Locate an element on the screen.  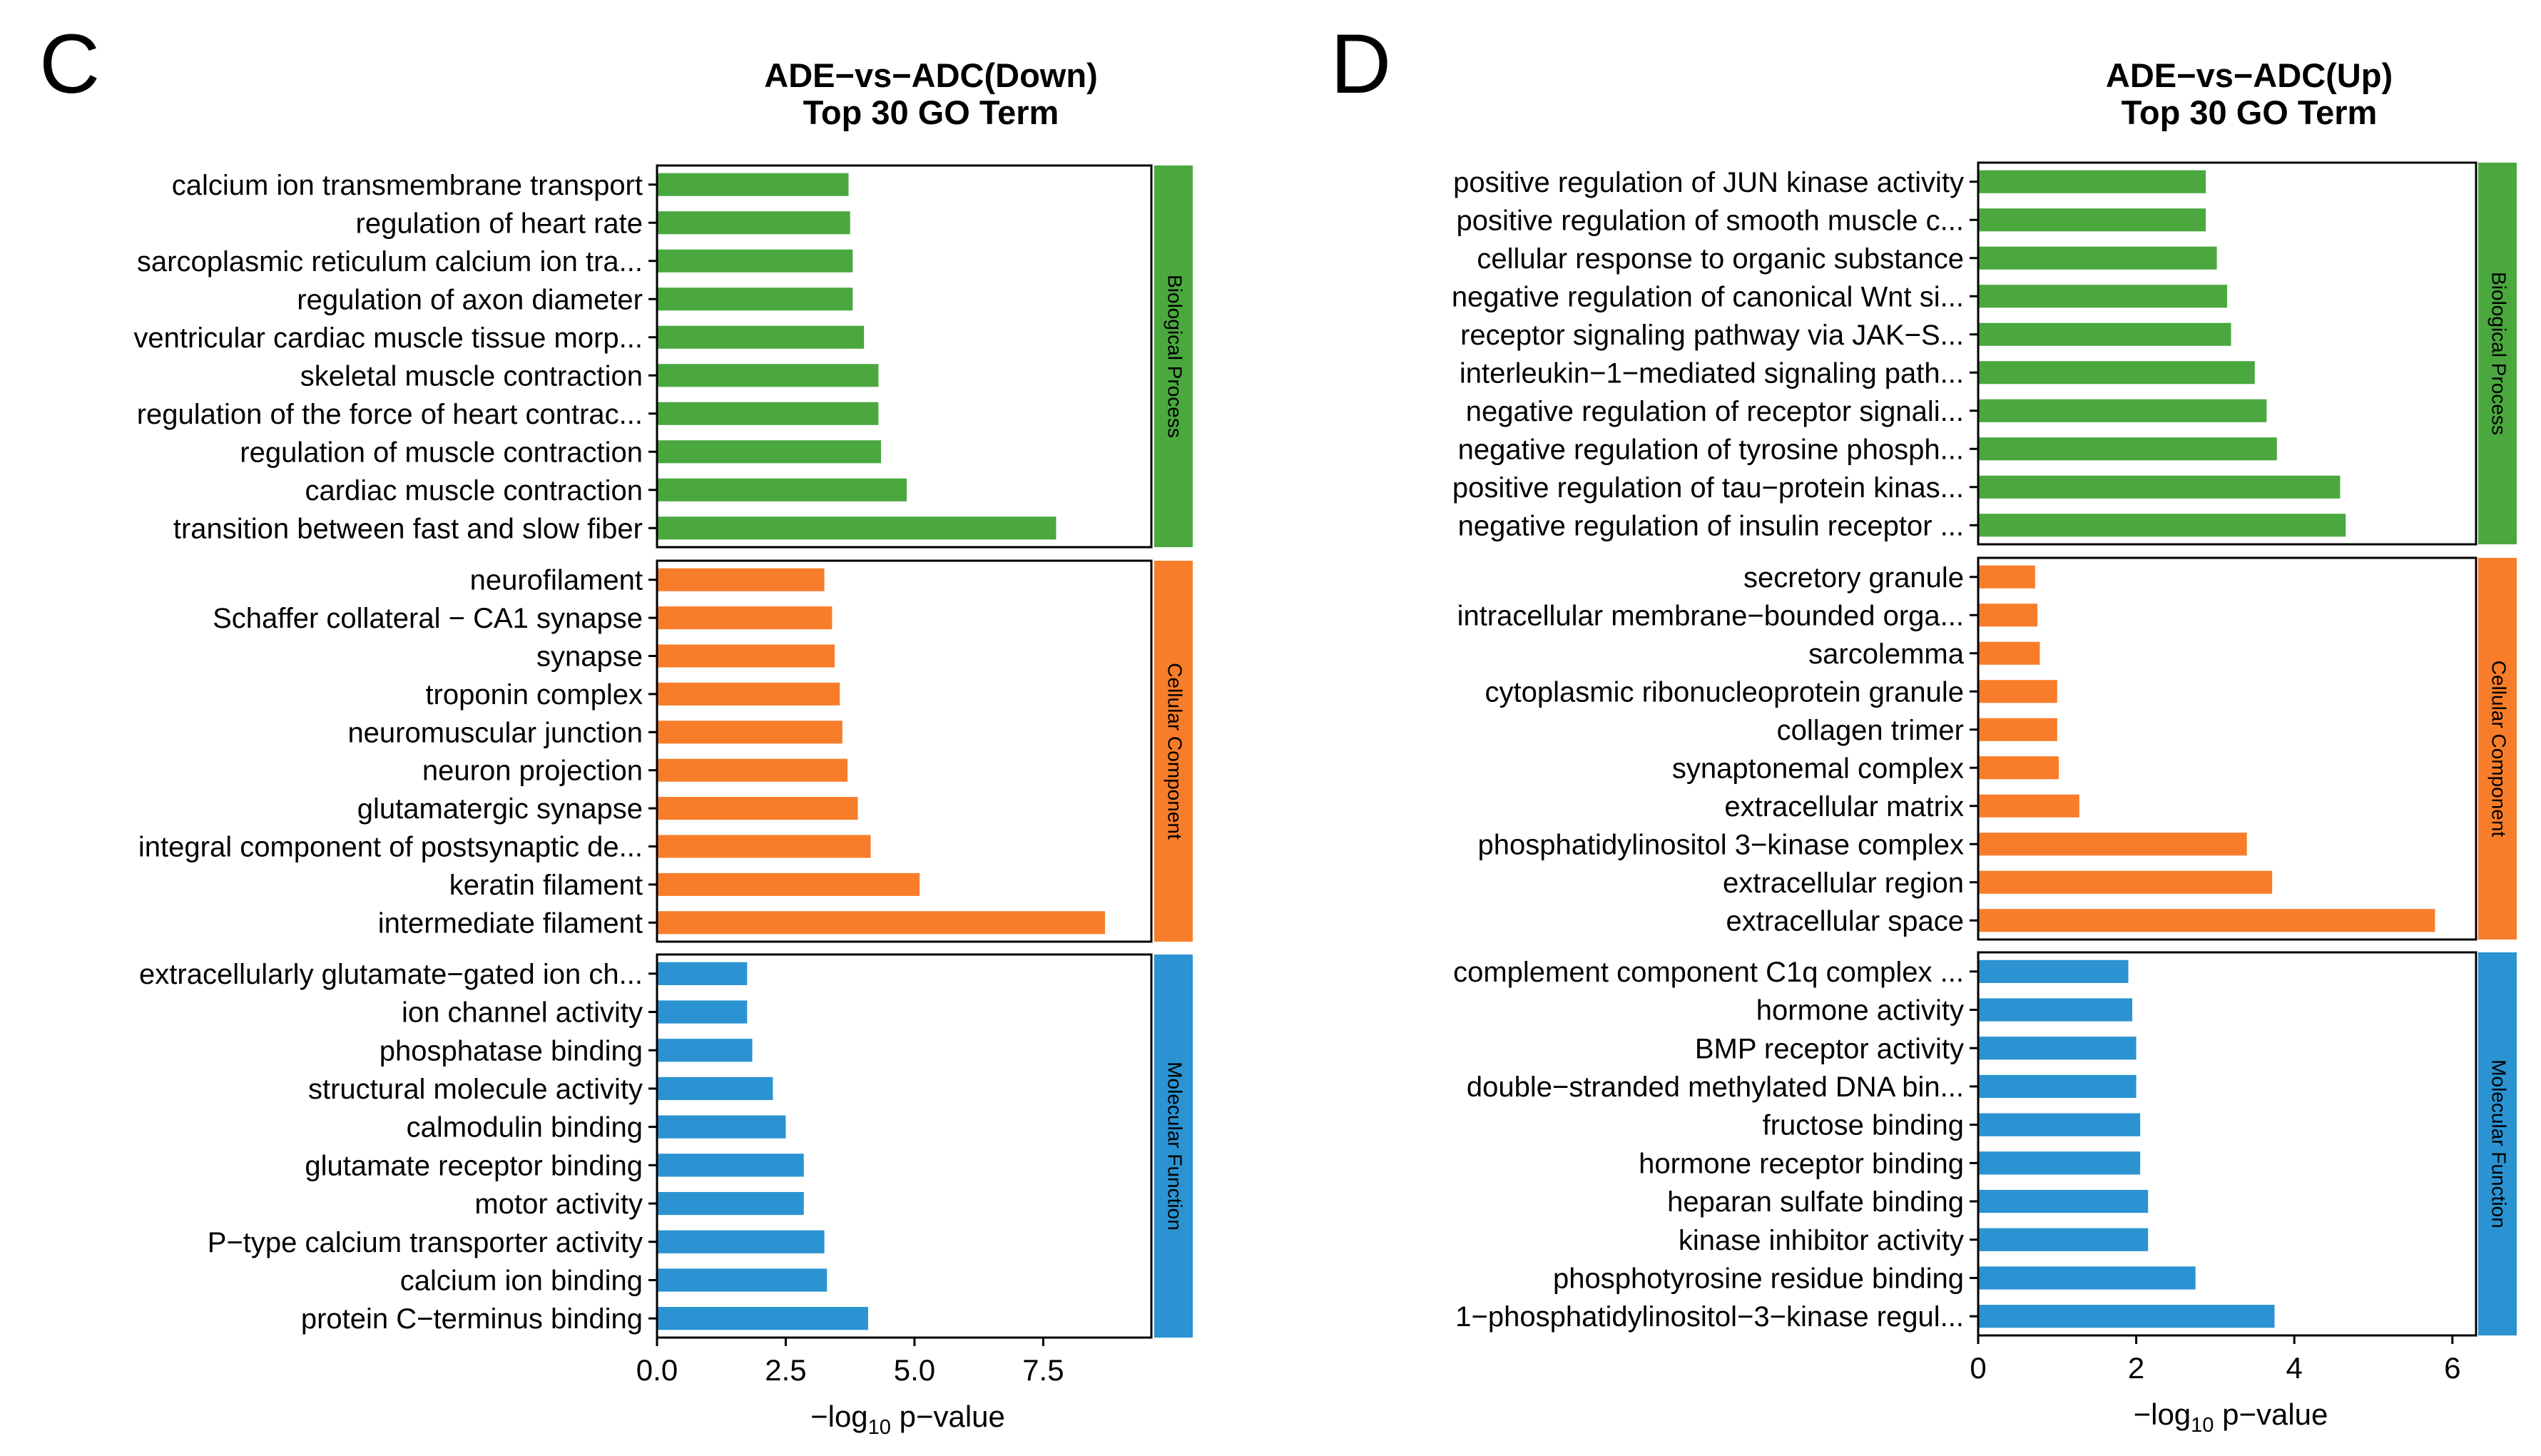
facet-strip-label: Biological Process is located at coordinates (2499, 353).